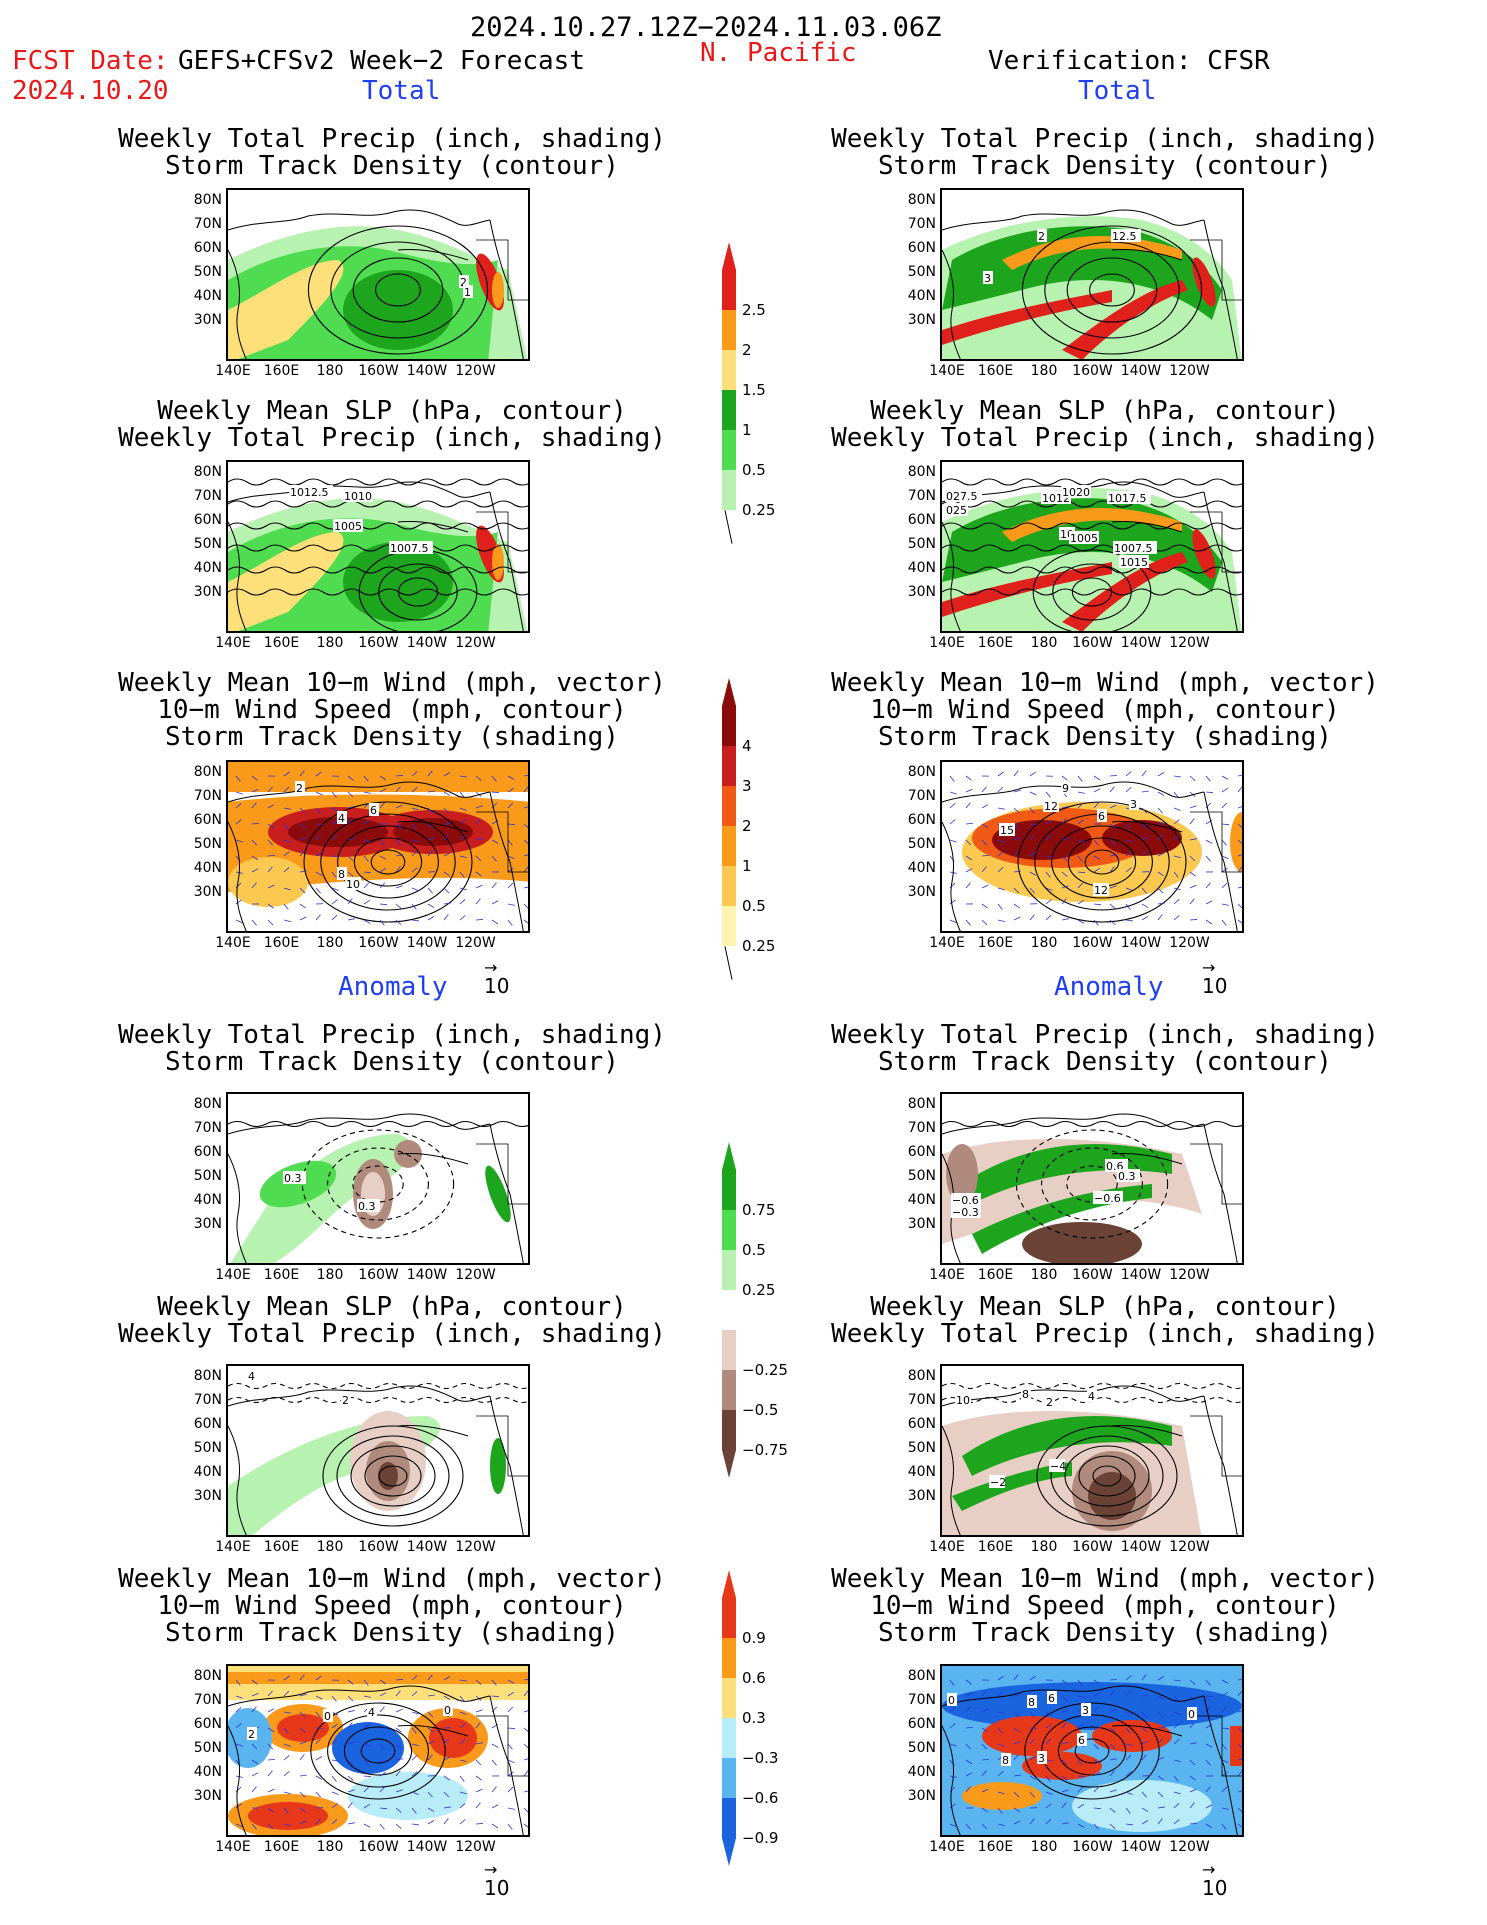 This screenshot has height=1925, width=1487. I want to click on slp-anom-contour, so click(1107, 1476).